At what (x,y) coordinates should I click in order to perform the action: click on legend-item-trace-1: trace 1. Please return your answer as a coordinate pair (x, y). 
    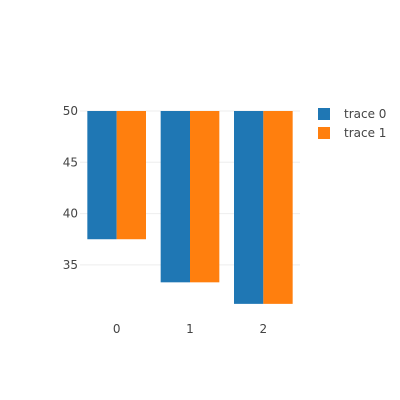
    Looking at the image, I should click on (352, 133).